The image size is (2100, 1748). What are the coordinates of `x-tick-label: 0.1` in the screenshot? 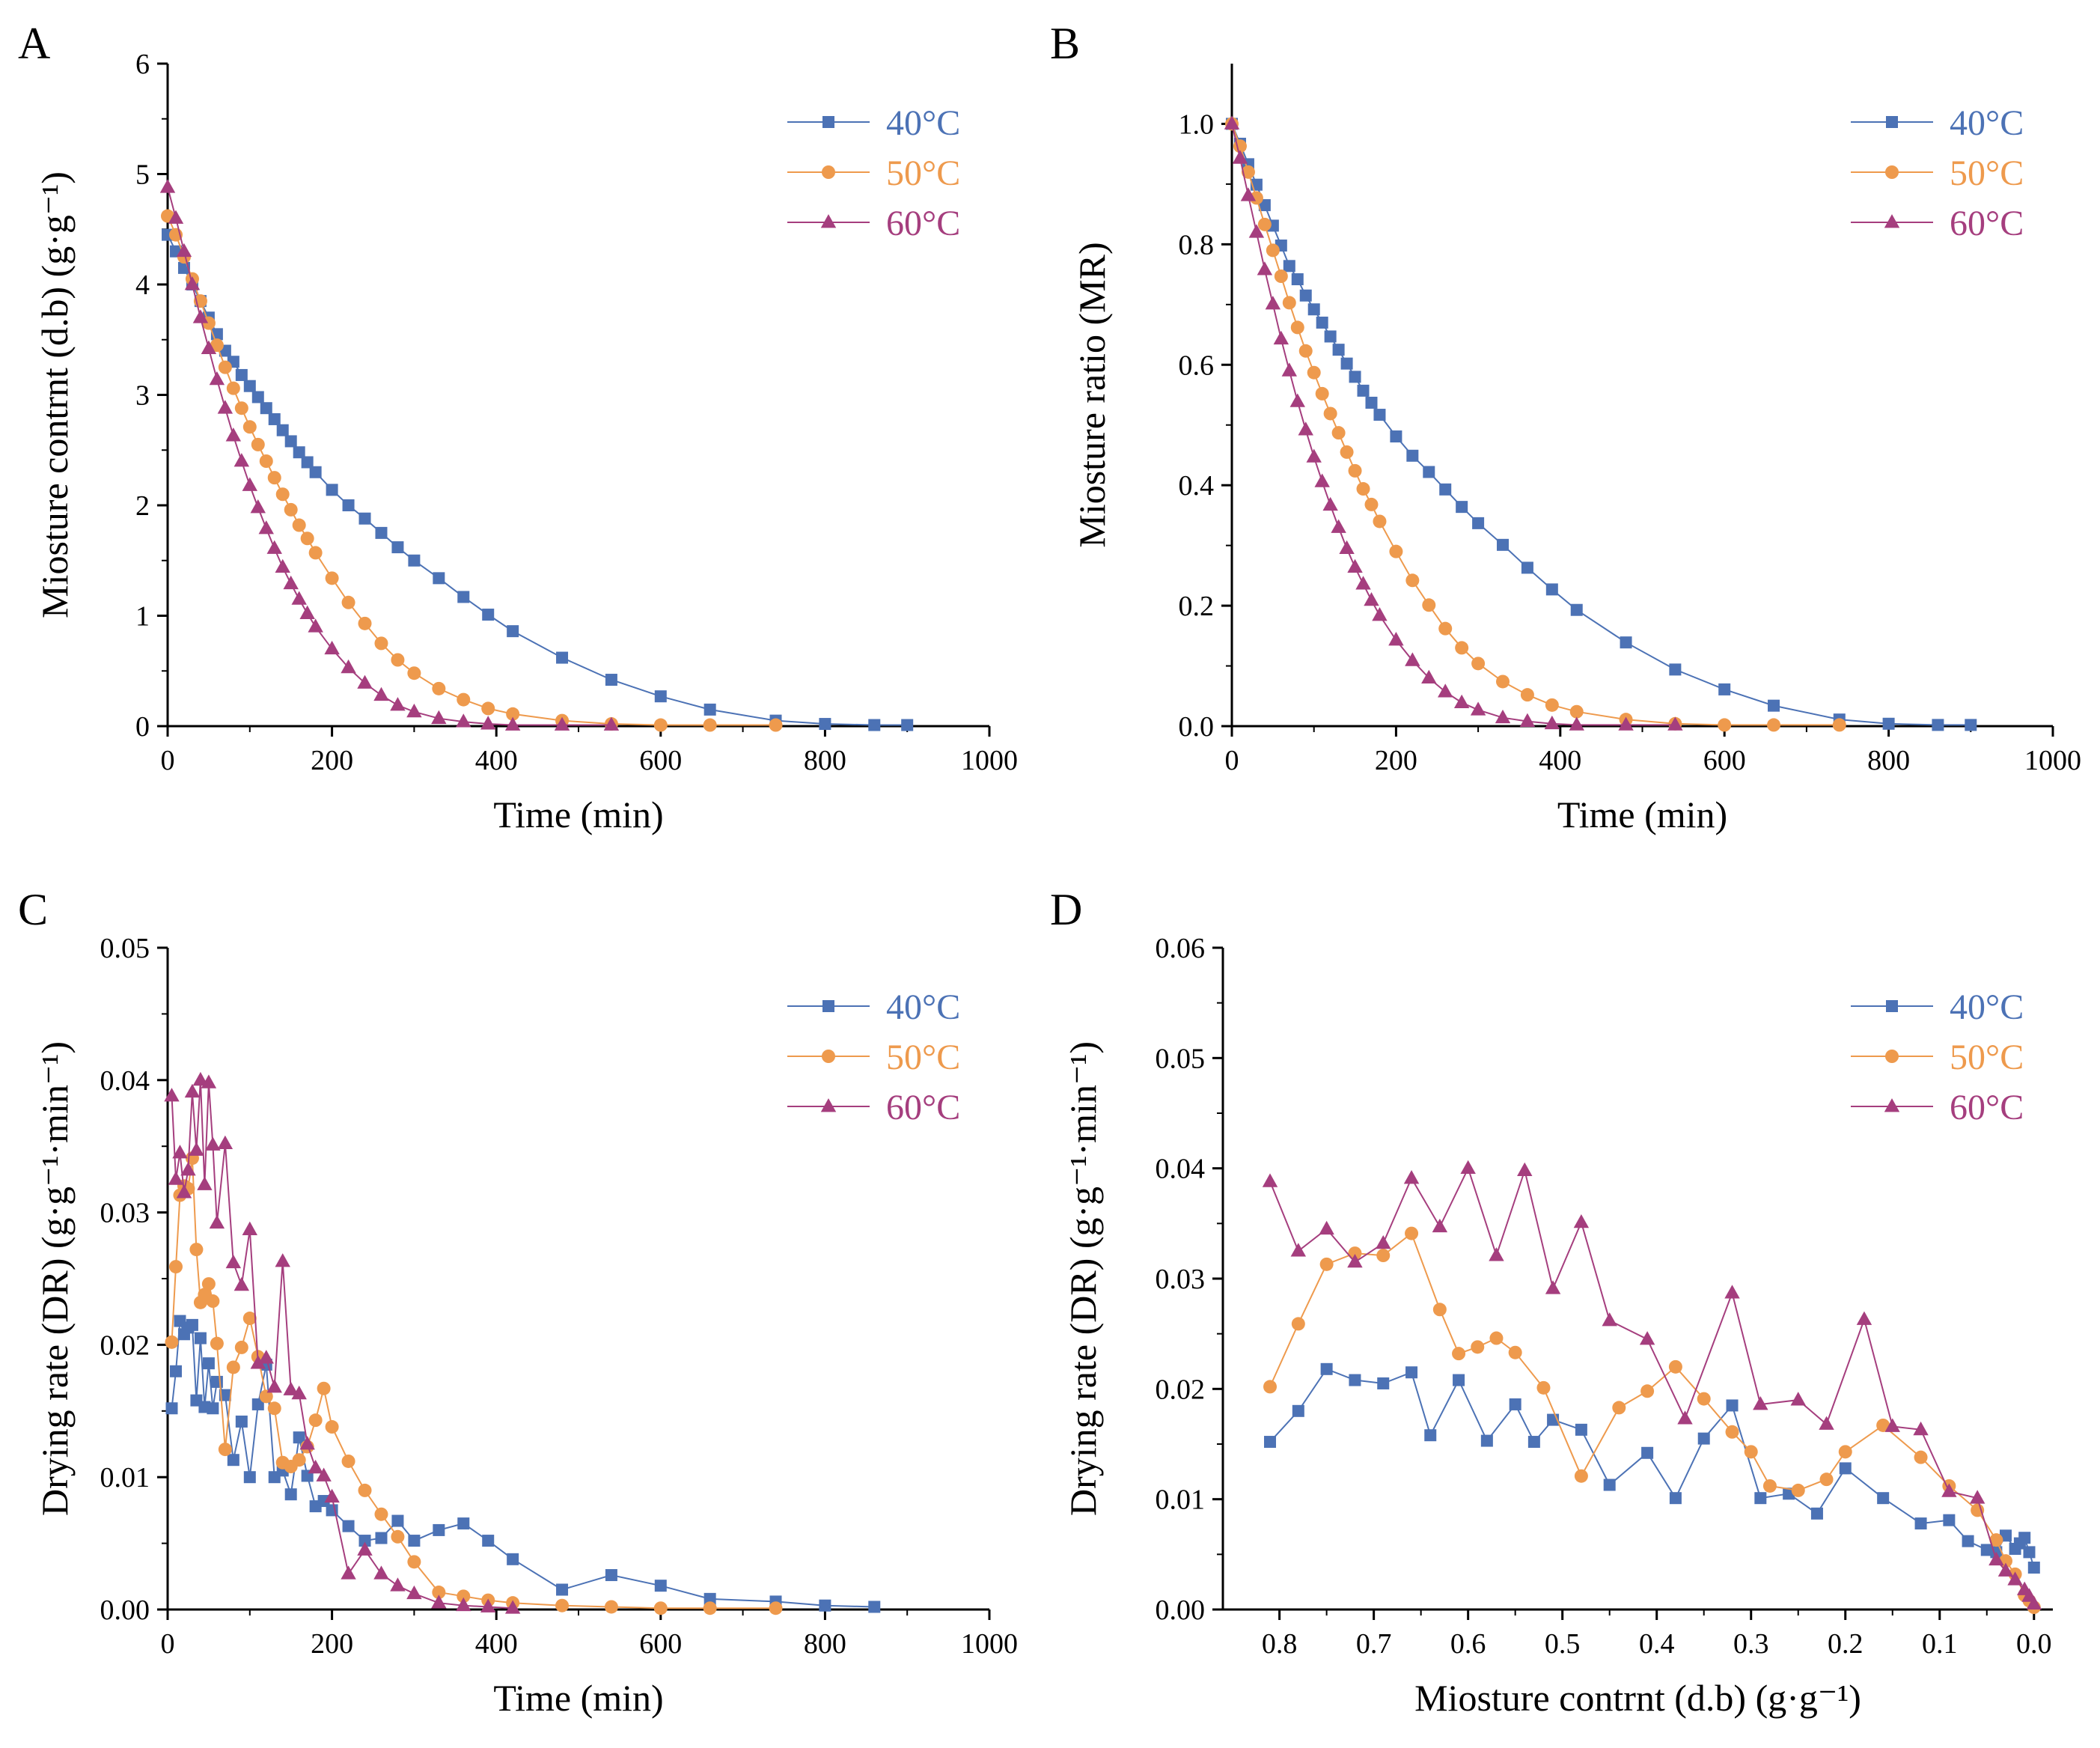 It's located at (1940, 1644).